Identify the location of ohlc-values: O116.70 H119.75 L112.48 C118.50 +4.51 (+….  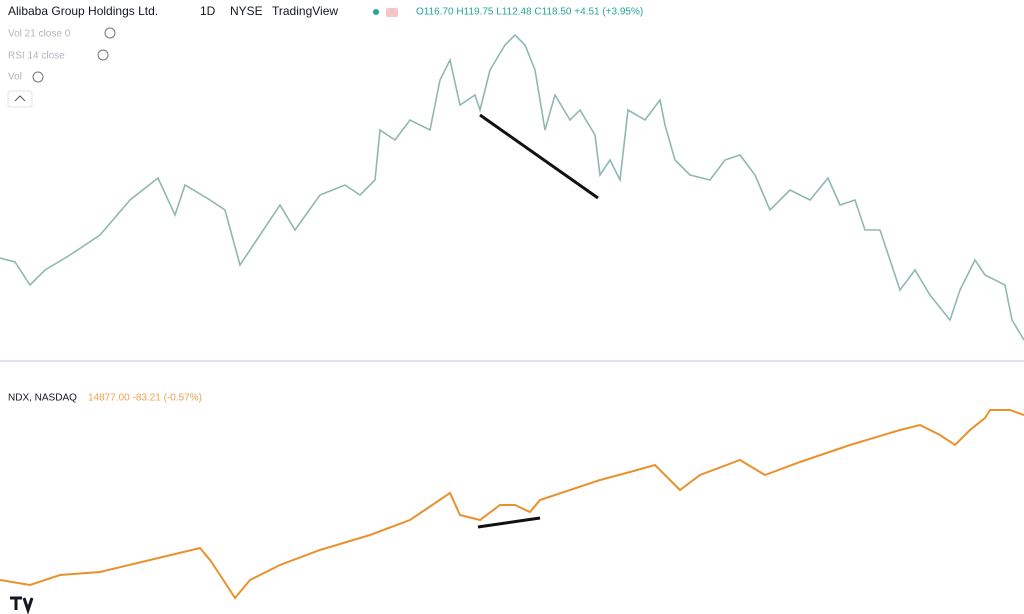
(529, 12).